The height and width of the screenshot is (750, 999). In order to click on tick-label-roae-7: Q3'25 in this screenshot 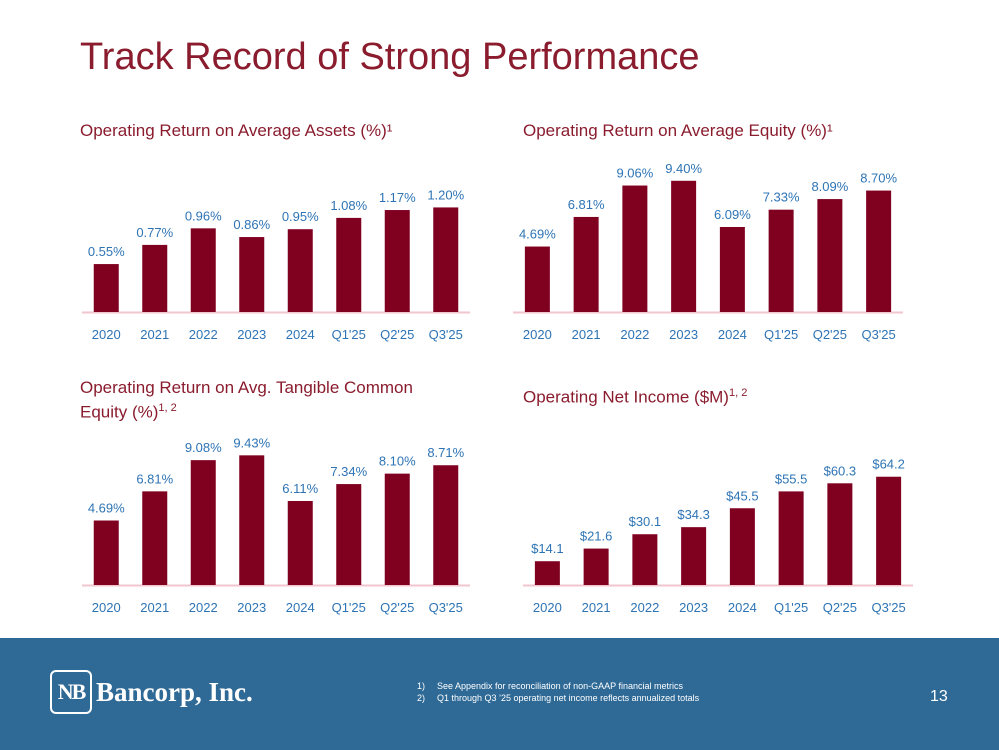, I will do `click(878, 334)`.